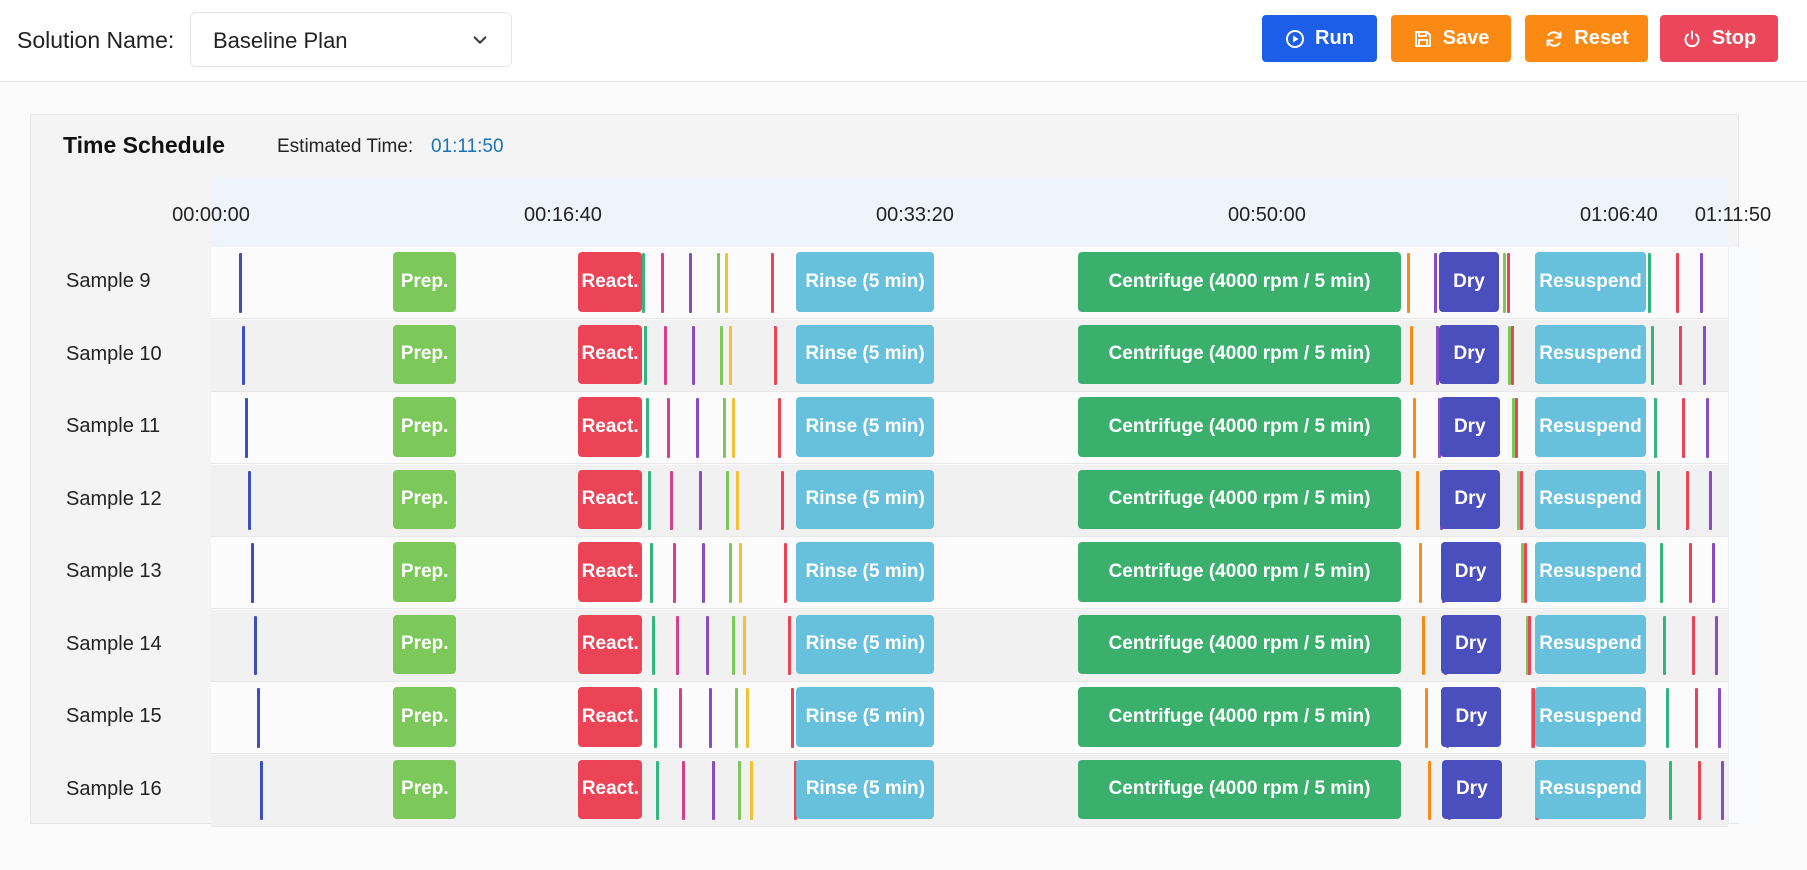  I want to click on save-button: Save, so click(1451, 38).